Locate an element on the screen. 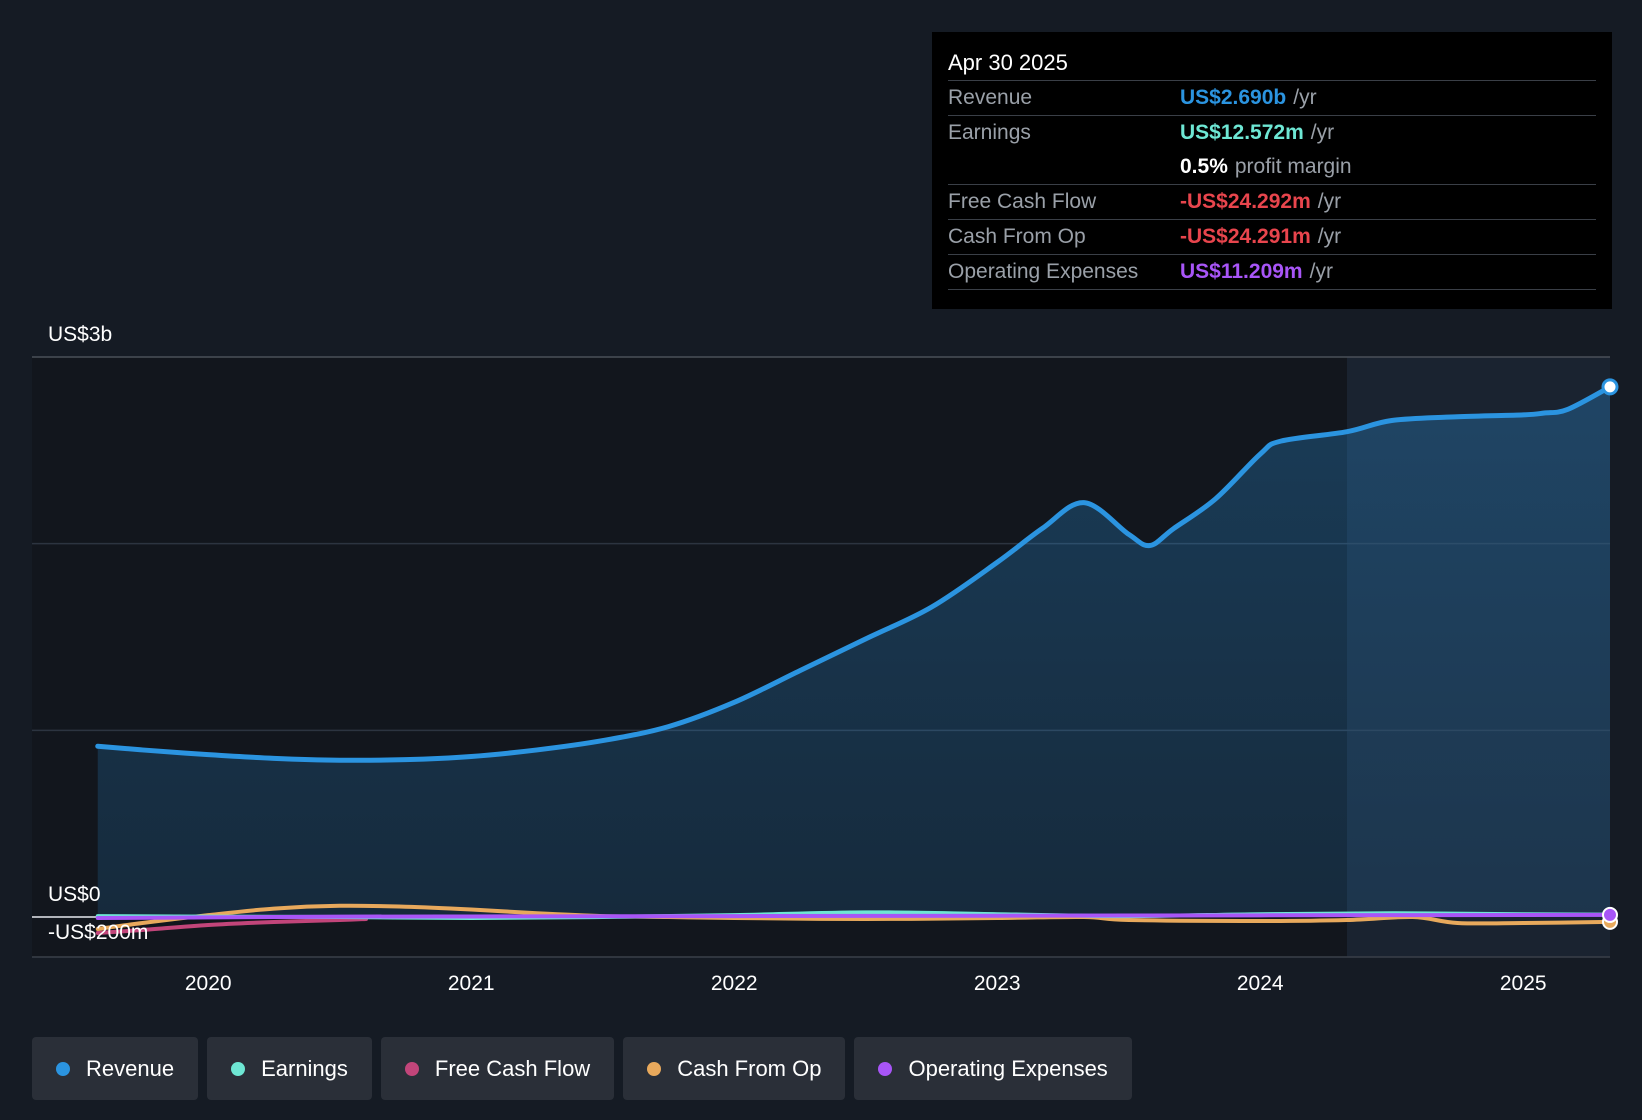  x-tick-label: 2023 is located at coordinates (997, 983).